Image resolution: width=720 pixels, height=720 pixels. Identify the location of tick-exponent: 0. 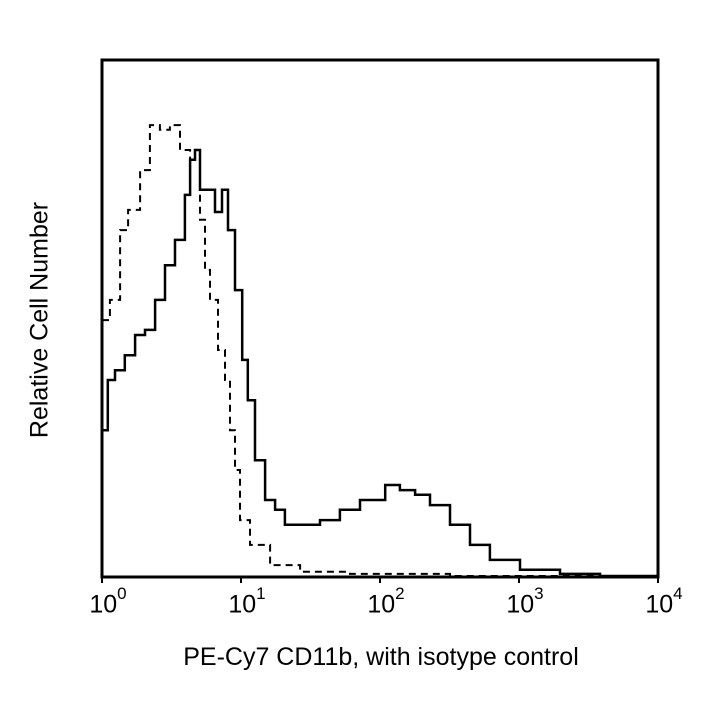
(122, 593).